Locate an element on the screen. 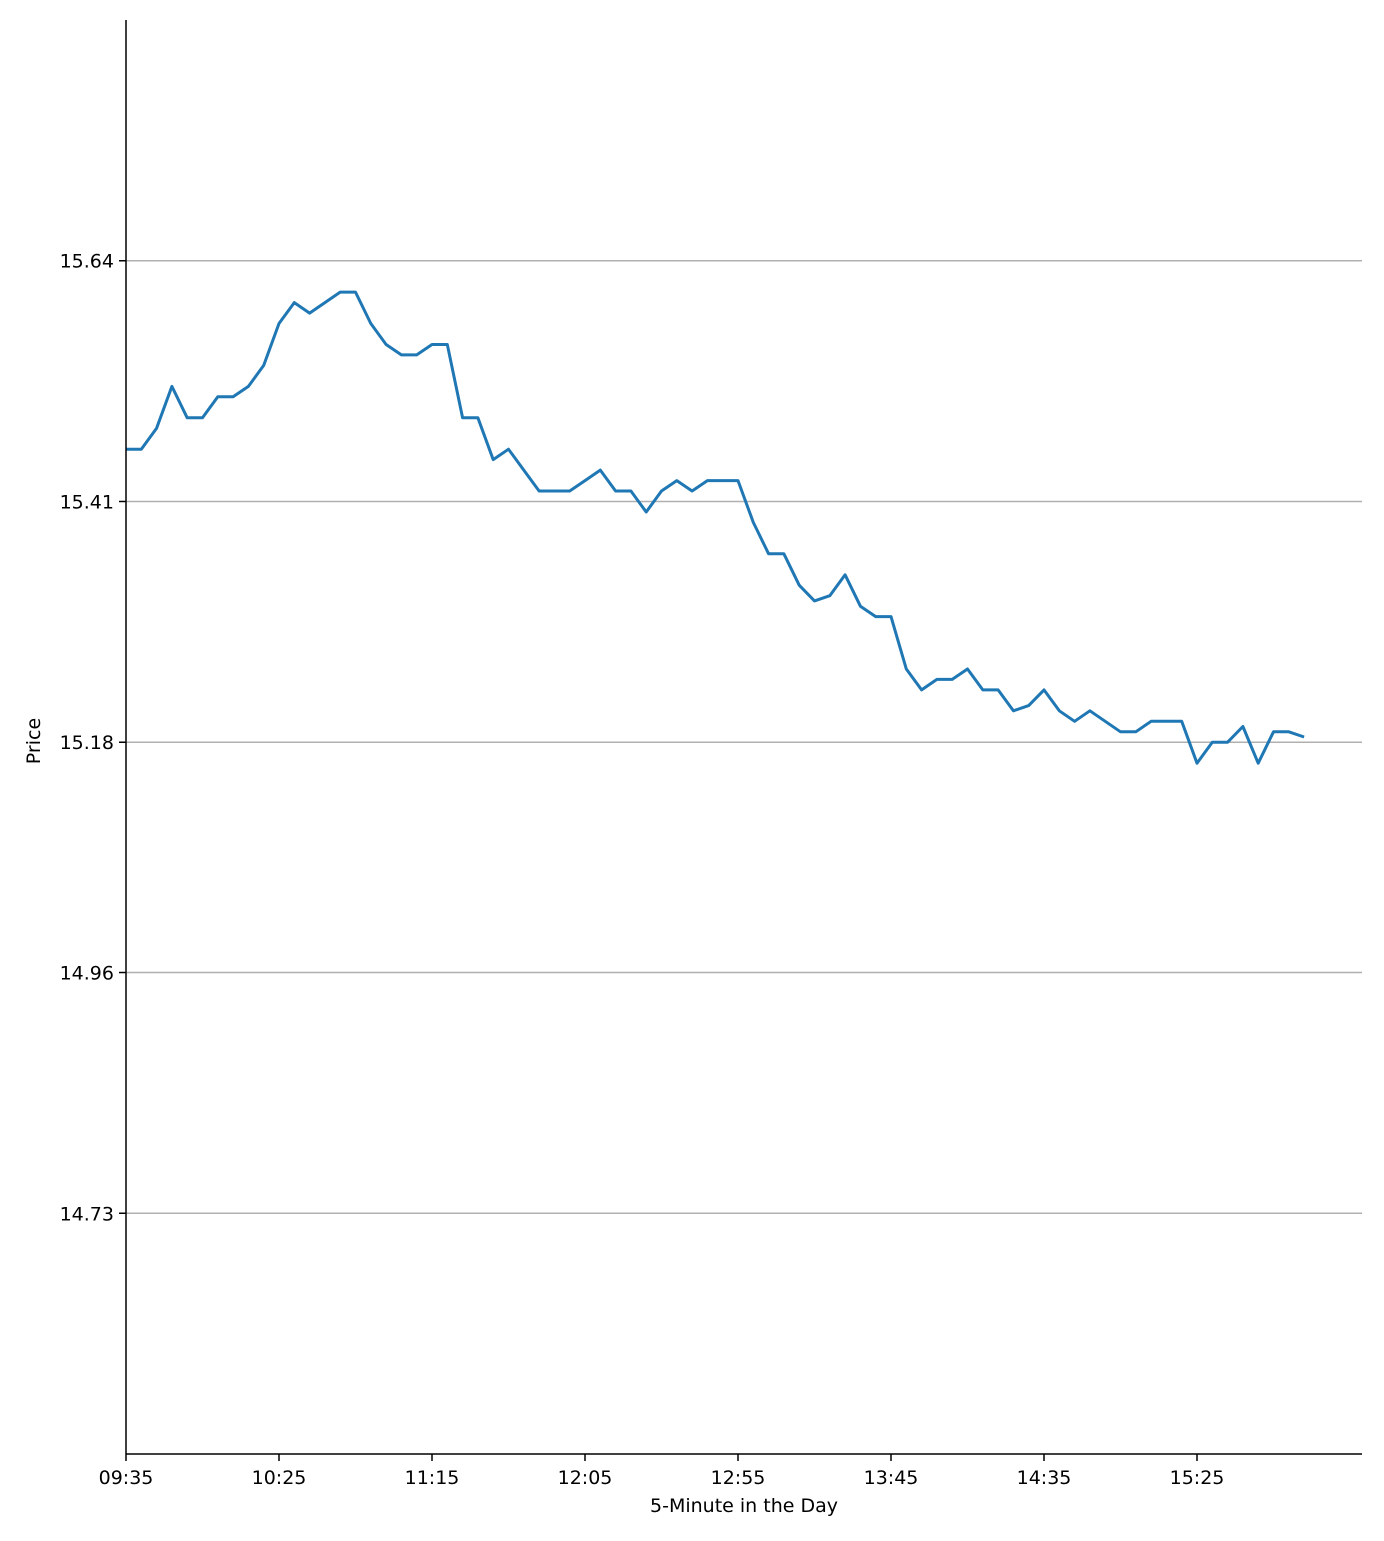 Image resolution: width=1384 pixels, height=1541 pixels. x-tick-label: 10:25 is located at coordinates (279, 1478).